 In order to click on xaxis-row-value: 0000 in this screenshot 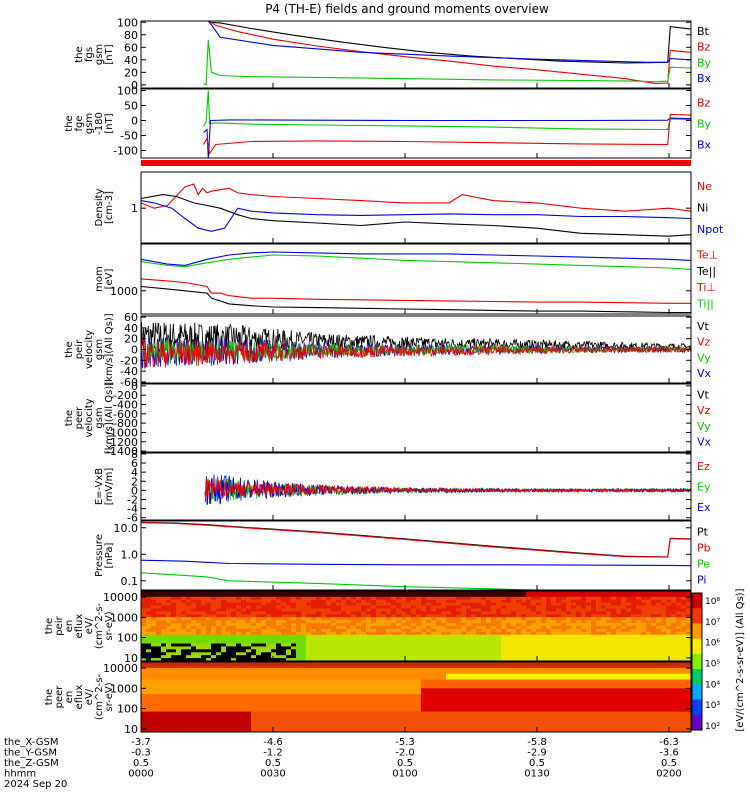, I will do `click(140, 774)`.